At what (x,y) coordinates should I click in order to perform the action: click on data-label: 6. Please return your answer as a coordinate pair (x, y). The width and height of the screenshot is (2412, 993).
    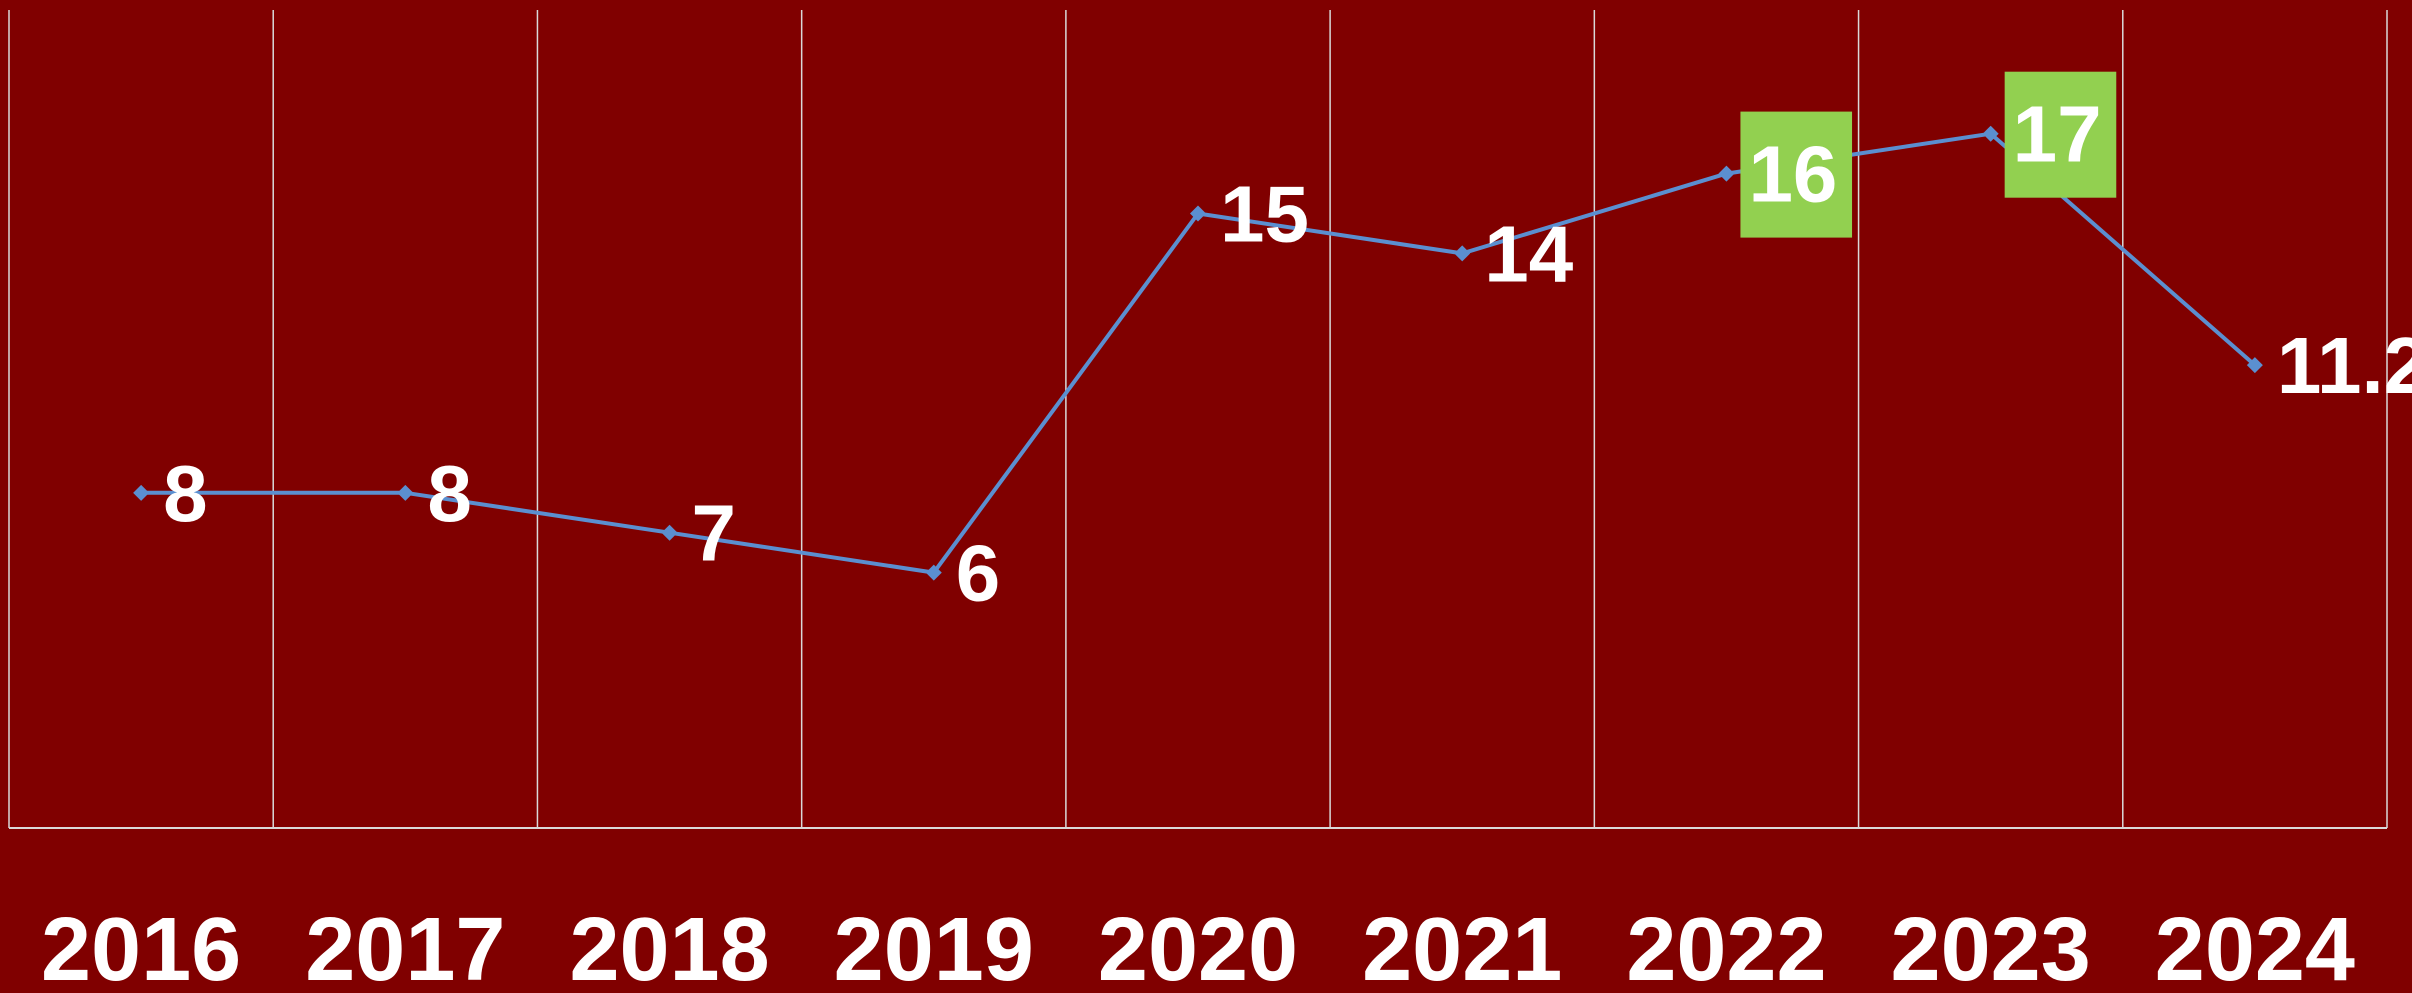
    Looking at the image, I should click on (978, 573).